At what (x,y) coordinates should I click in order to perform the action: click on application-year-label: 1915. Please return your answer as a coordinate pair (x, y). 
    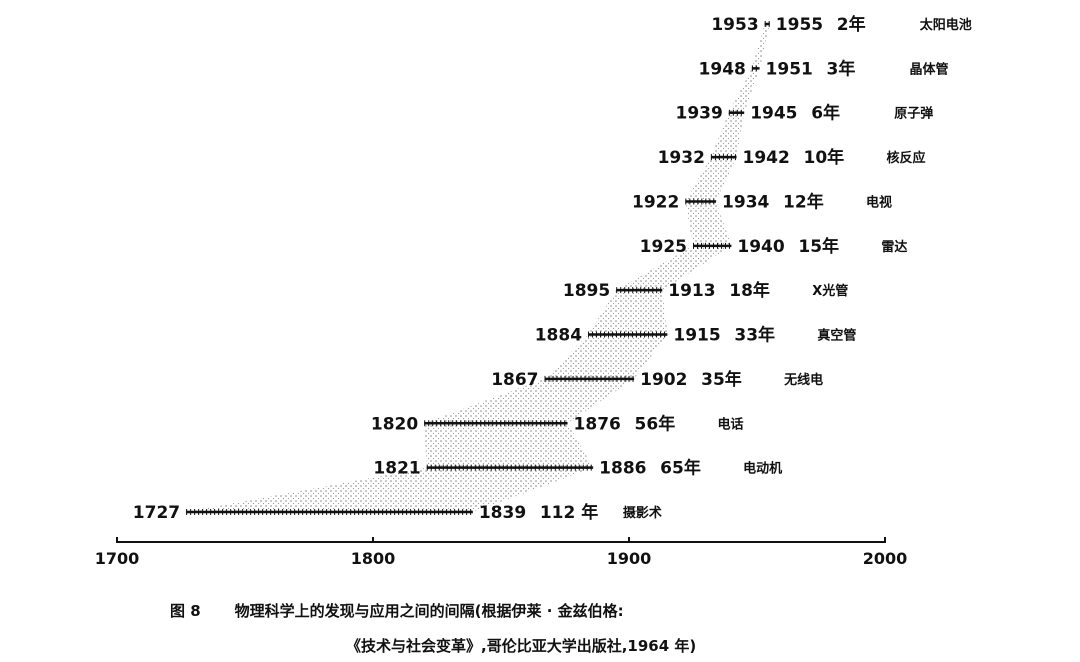
    Looking at the image, I should click on (696, 336).